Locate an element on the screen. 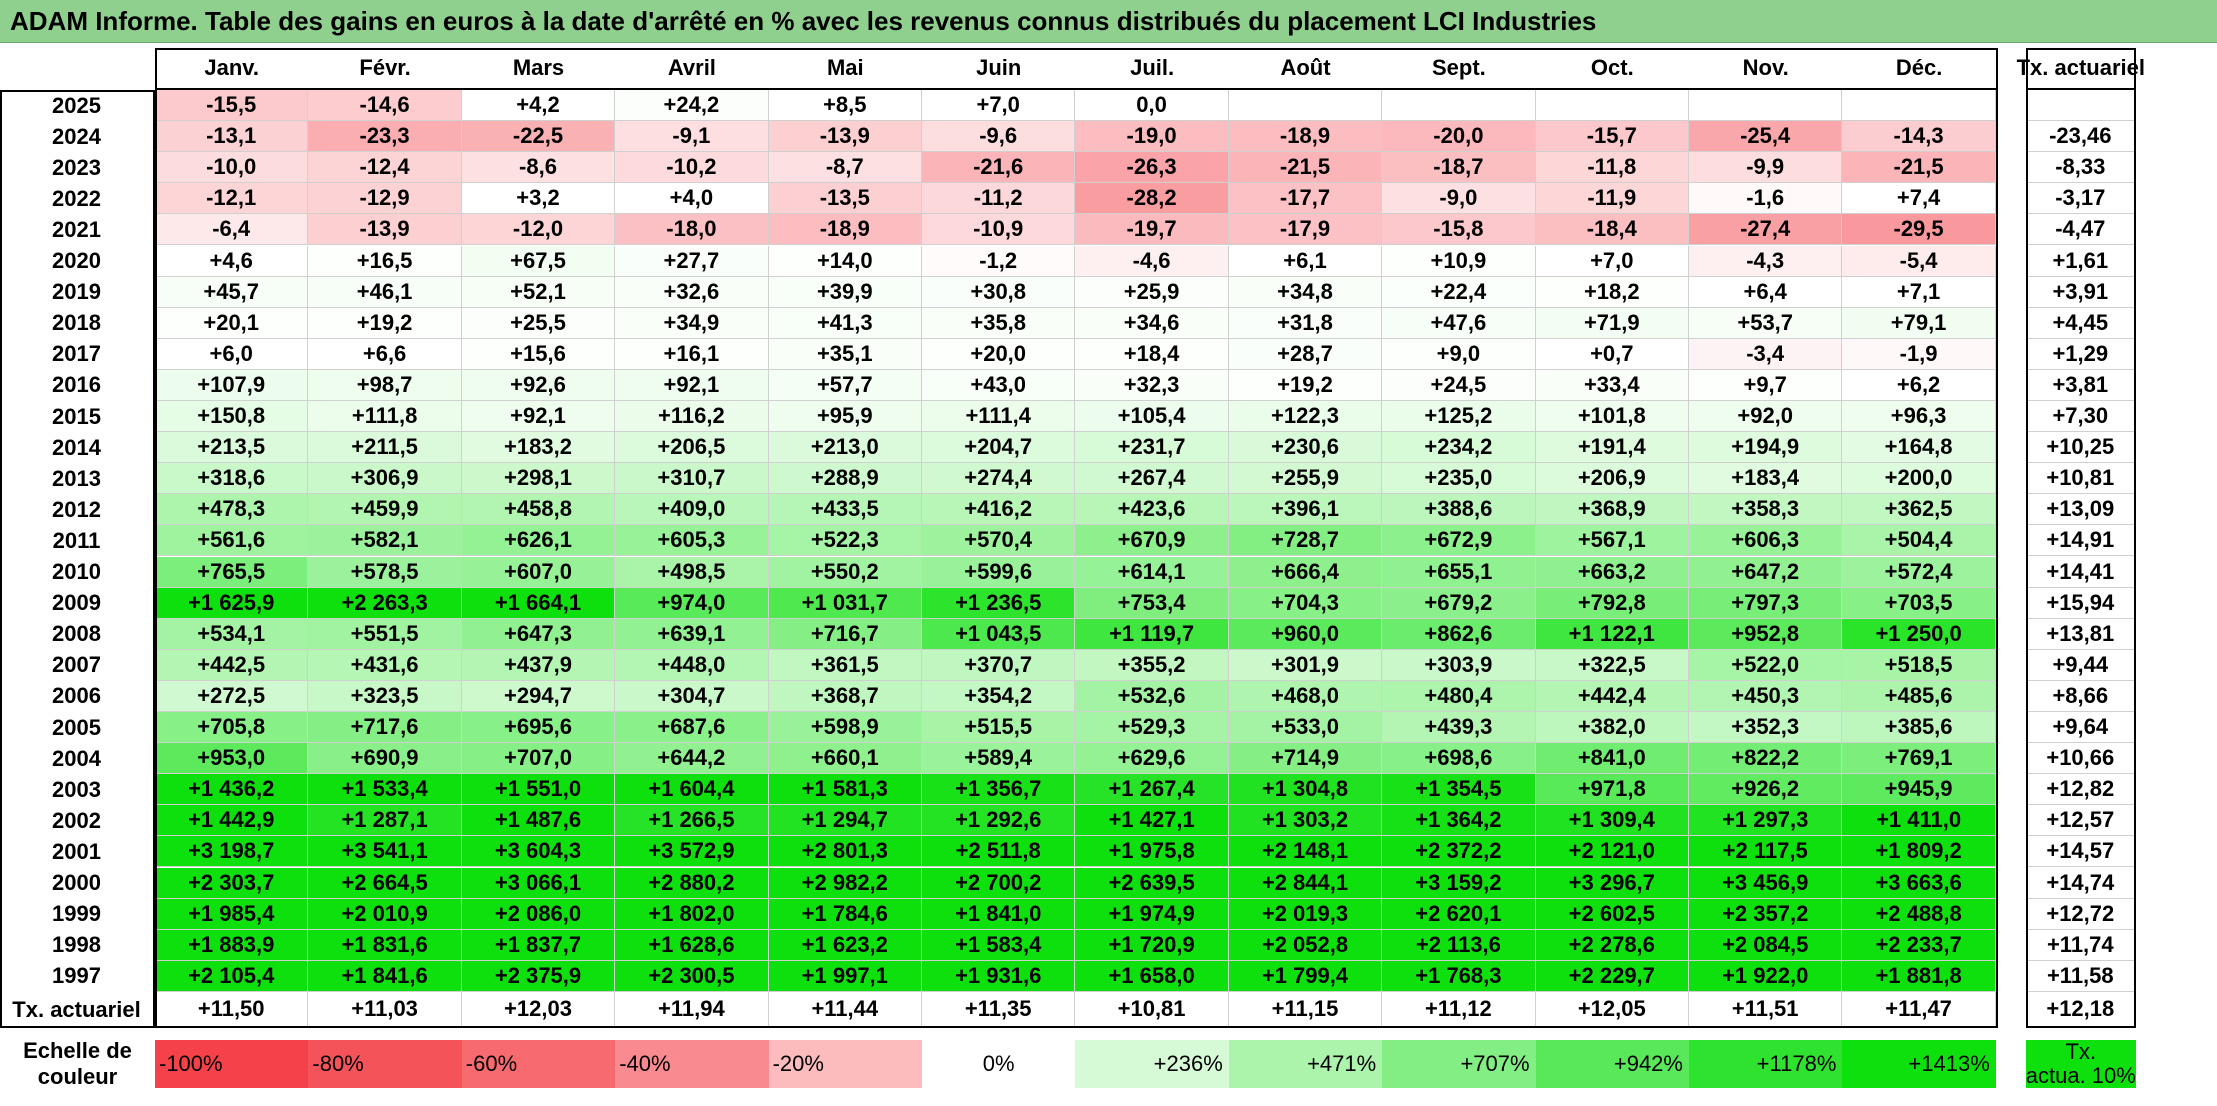 The width and height of the screenshot is (2217, 1106). year-label: 2023 is located at coordinates (77, 168).